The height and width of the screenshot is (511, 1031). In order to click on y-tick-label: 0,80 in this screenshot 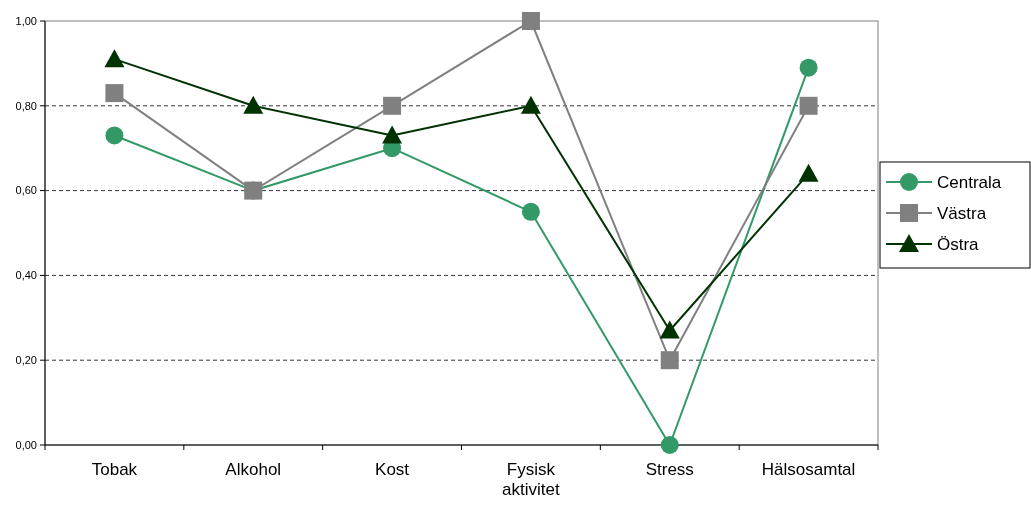, I will do `click(26, 105)`.